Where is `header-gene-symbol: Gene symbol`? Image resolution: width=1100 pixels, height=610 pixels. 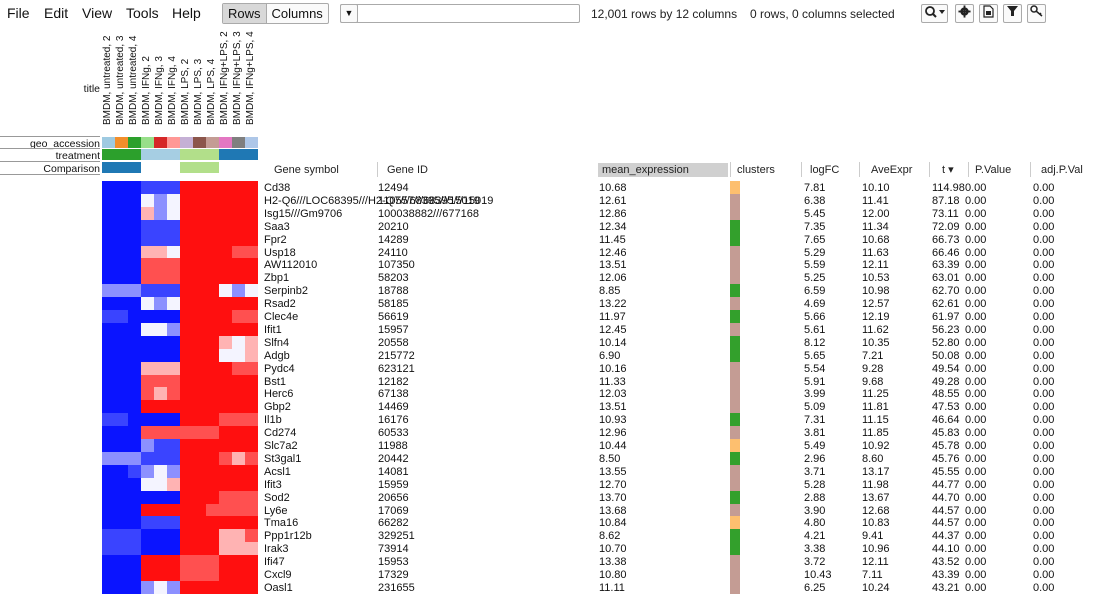 header-gene-symbol: Gene symbol is located at coordinates (306, 170).